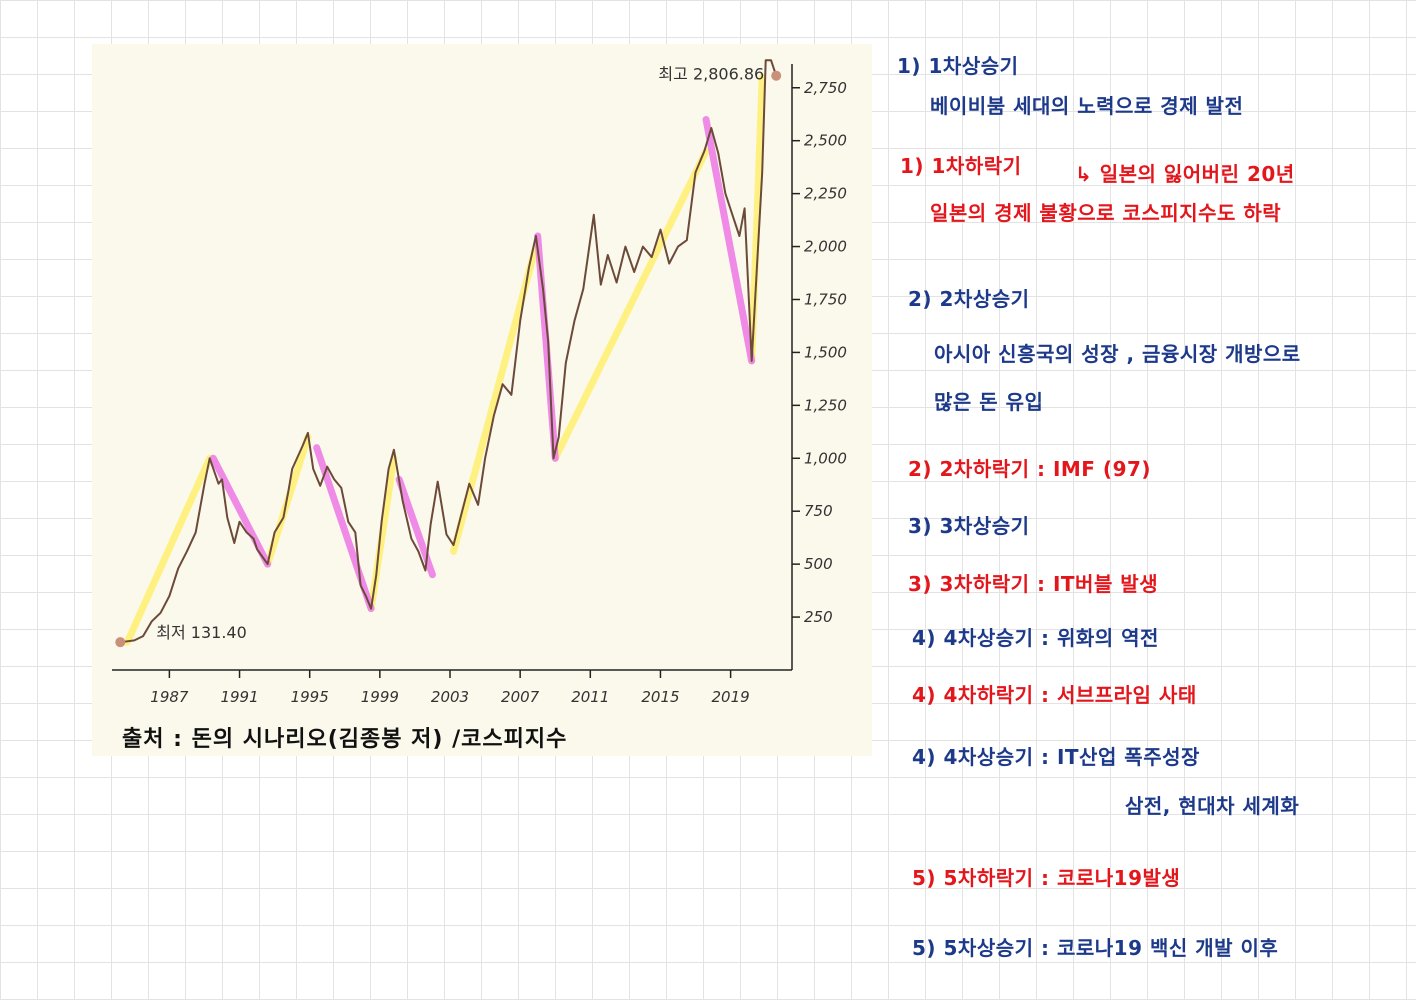  What do you see at coordinates (1030, 469) in the screenshot?
I see `note-fall-2: 2) 2차하락기 : IMF (97)` at bounding box center [1030, 469].